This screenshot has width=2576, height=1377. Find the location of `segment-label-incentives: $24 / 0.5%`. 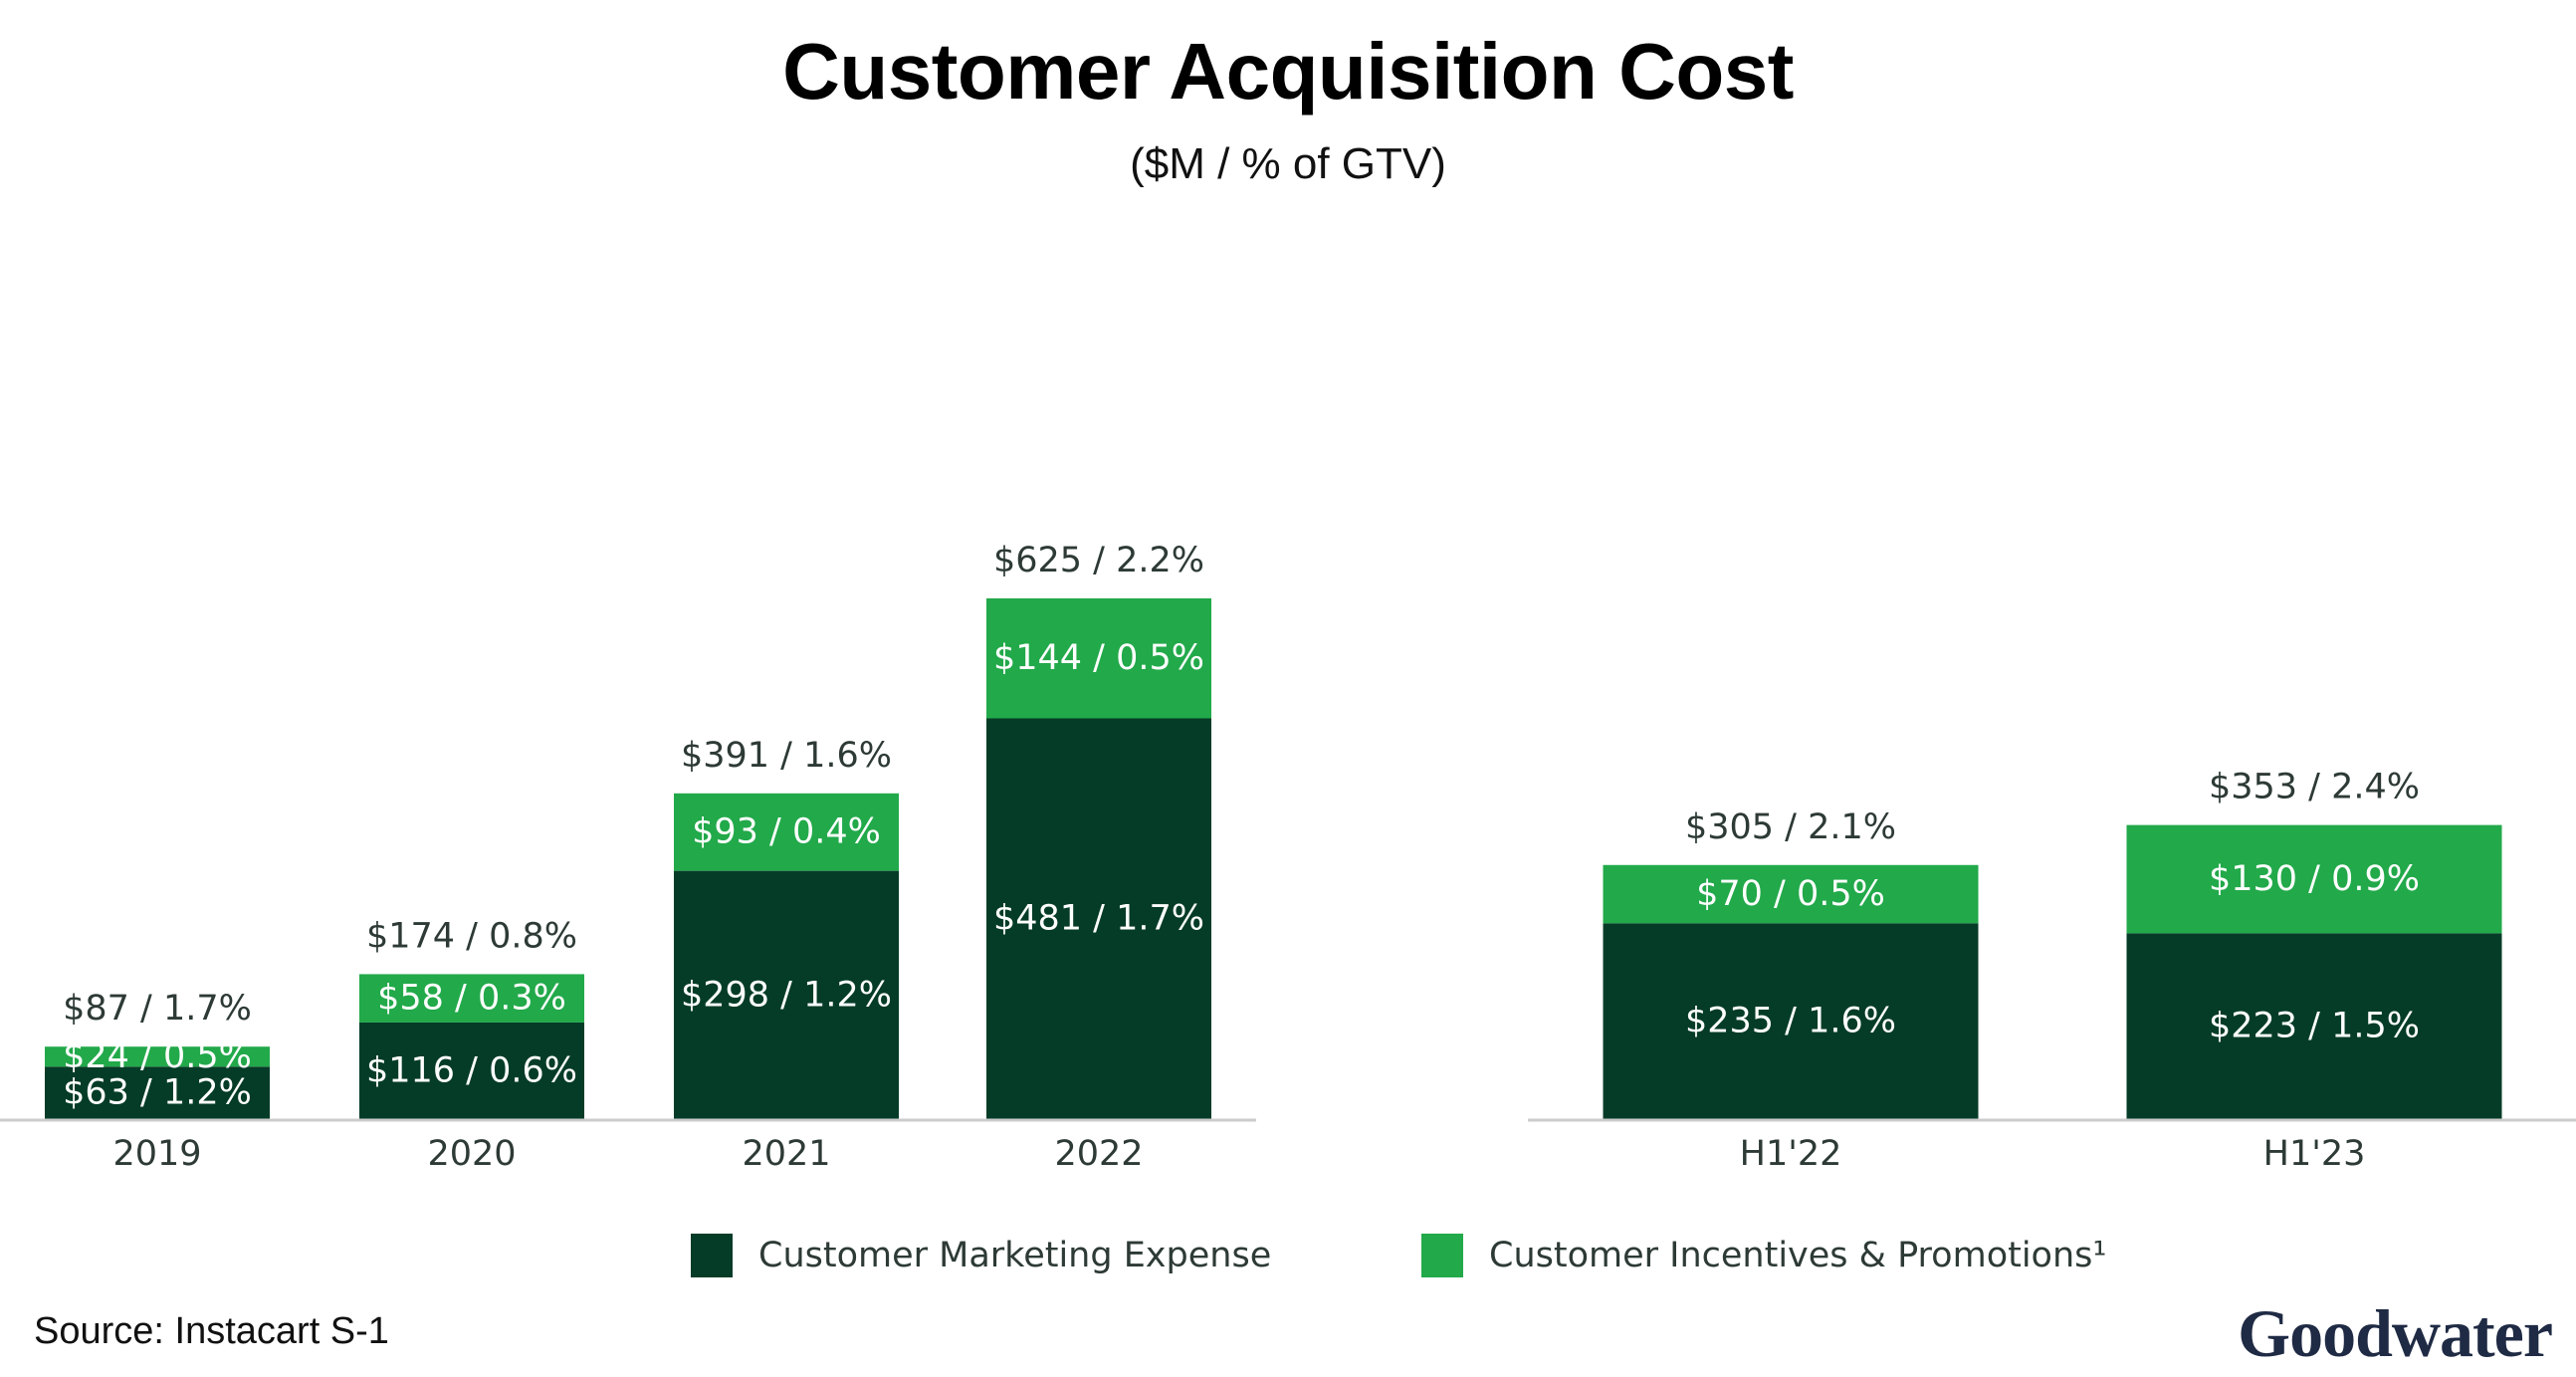

segment-label-incentives: $24 / 0.5% is located at coordinates (157, 1056).